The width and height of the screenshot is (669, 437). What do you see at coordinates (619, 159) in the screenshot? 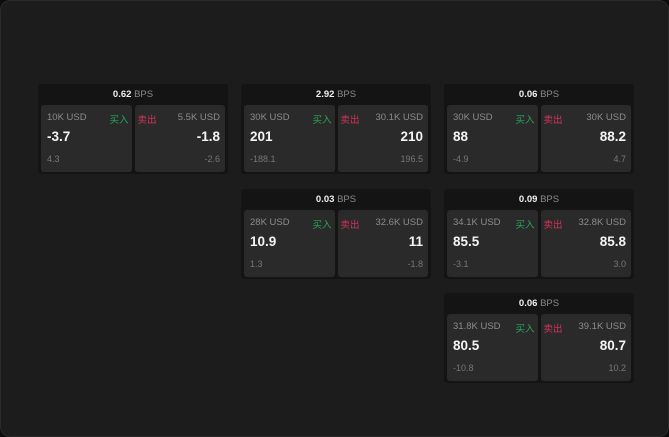
I see `sell-change: 4.7` at bounding box center [619, 159].